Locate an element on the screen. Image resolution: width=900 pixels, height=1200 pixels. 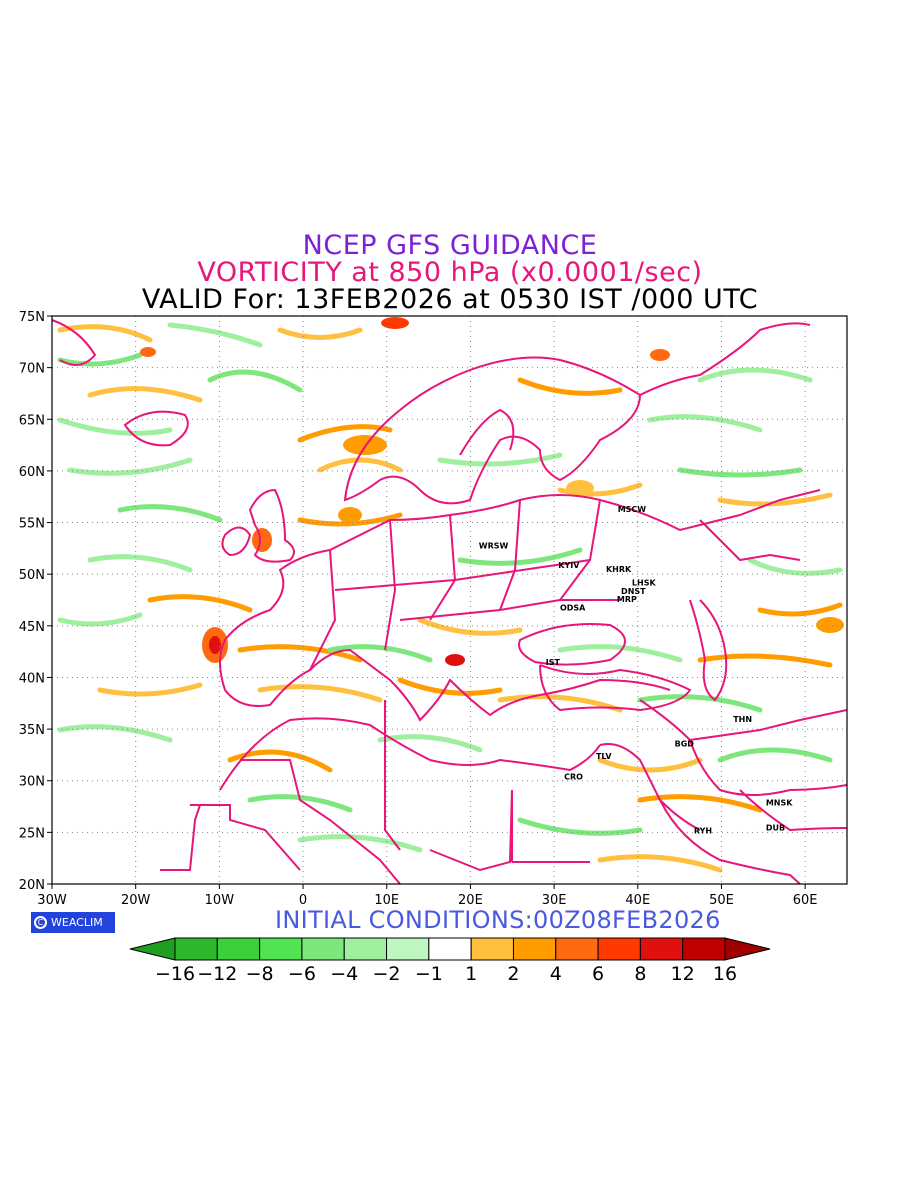
weaclim-logo: C WEACLIM is located at coordinates (73, 922).